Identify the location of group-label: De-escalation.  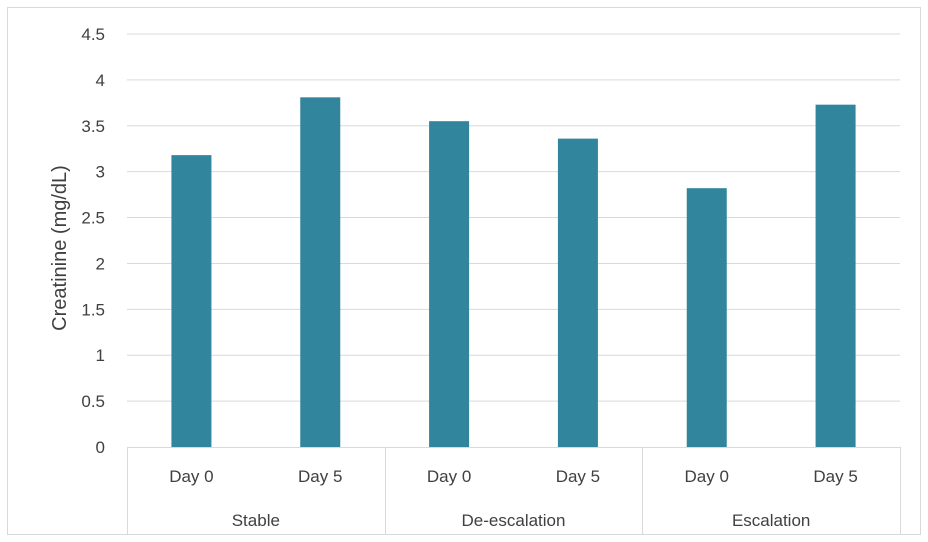
(514, 520).